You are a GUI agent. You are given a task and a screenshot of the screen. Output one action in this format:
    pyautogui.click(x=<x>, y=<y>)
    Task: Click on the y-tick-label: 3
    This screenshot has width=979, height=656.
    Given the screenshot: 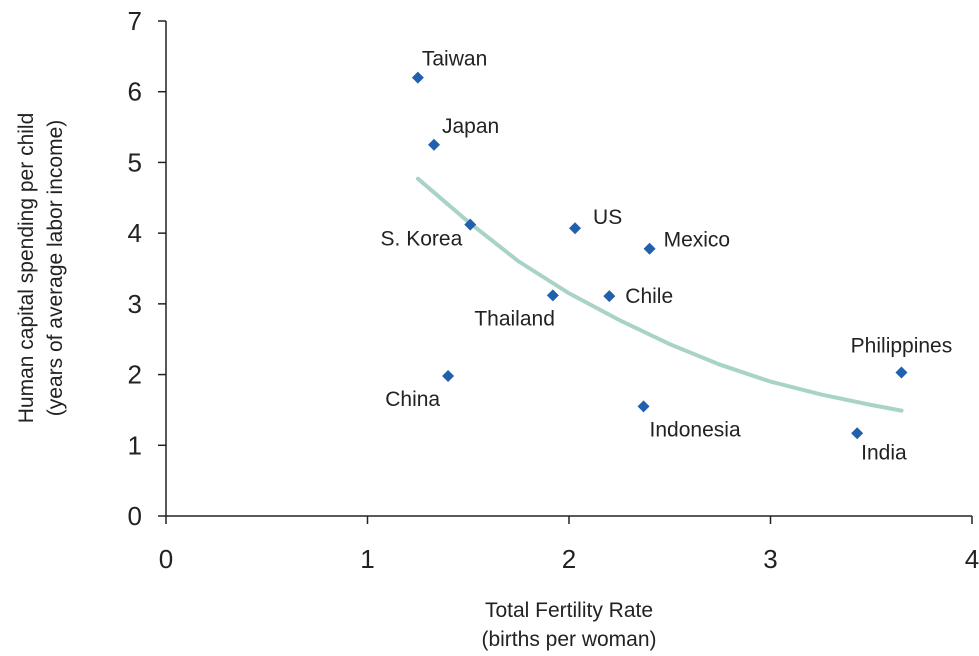 What is the action you would take?
    pyautogui.click(x=135, y=304)
    